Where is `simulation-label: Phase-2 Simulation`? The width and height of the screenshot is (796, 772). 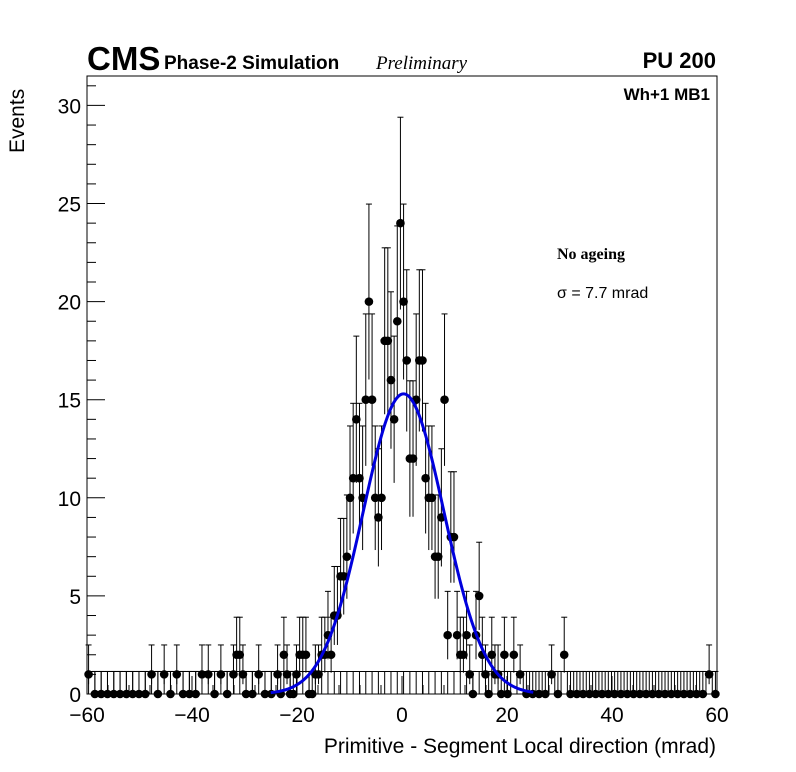
simulation-label: Phase-2 Simulation is located at coordinates (251, 63).